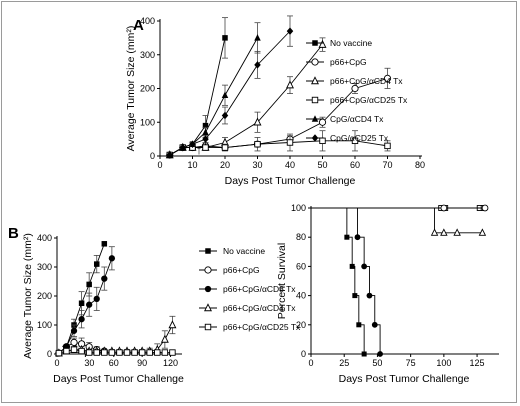 The width and height of the screenshot is (520, 406). I want to click on legend-label: p66+CpG/αCD4 Tx, so click(366, 81).